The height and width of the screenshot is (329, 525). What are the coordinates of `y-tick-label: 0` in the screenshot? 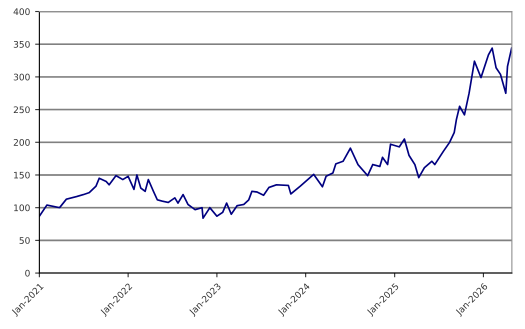 It's located at (27, 273).